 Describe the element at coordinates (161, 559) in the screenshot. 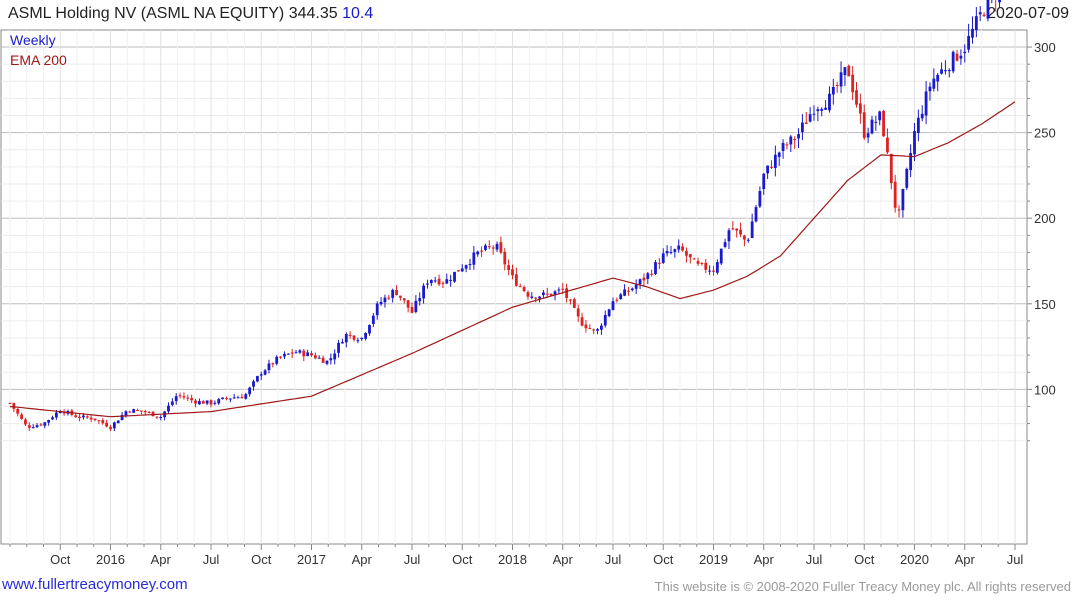

I see `x-tick-label: Apr` at that location.